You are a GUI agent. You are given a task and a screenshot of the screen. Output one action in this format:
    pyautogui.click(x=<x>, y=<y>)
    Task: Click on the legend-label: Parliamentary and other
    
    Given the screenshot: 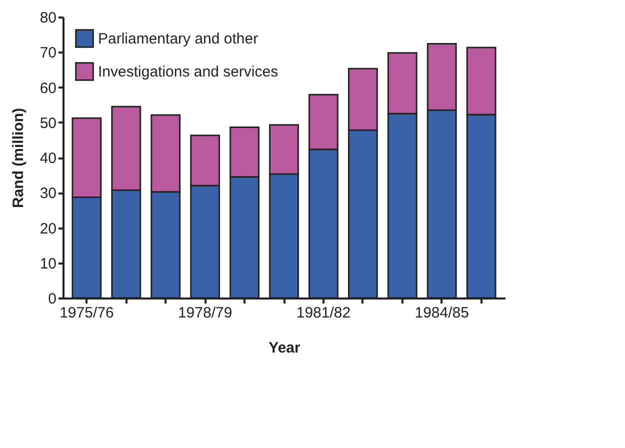 What is the action you would take?
    pyautogui.click(x=178, y=39)
    